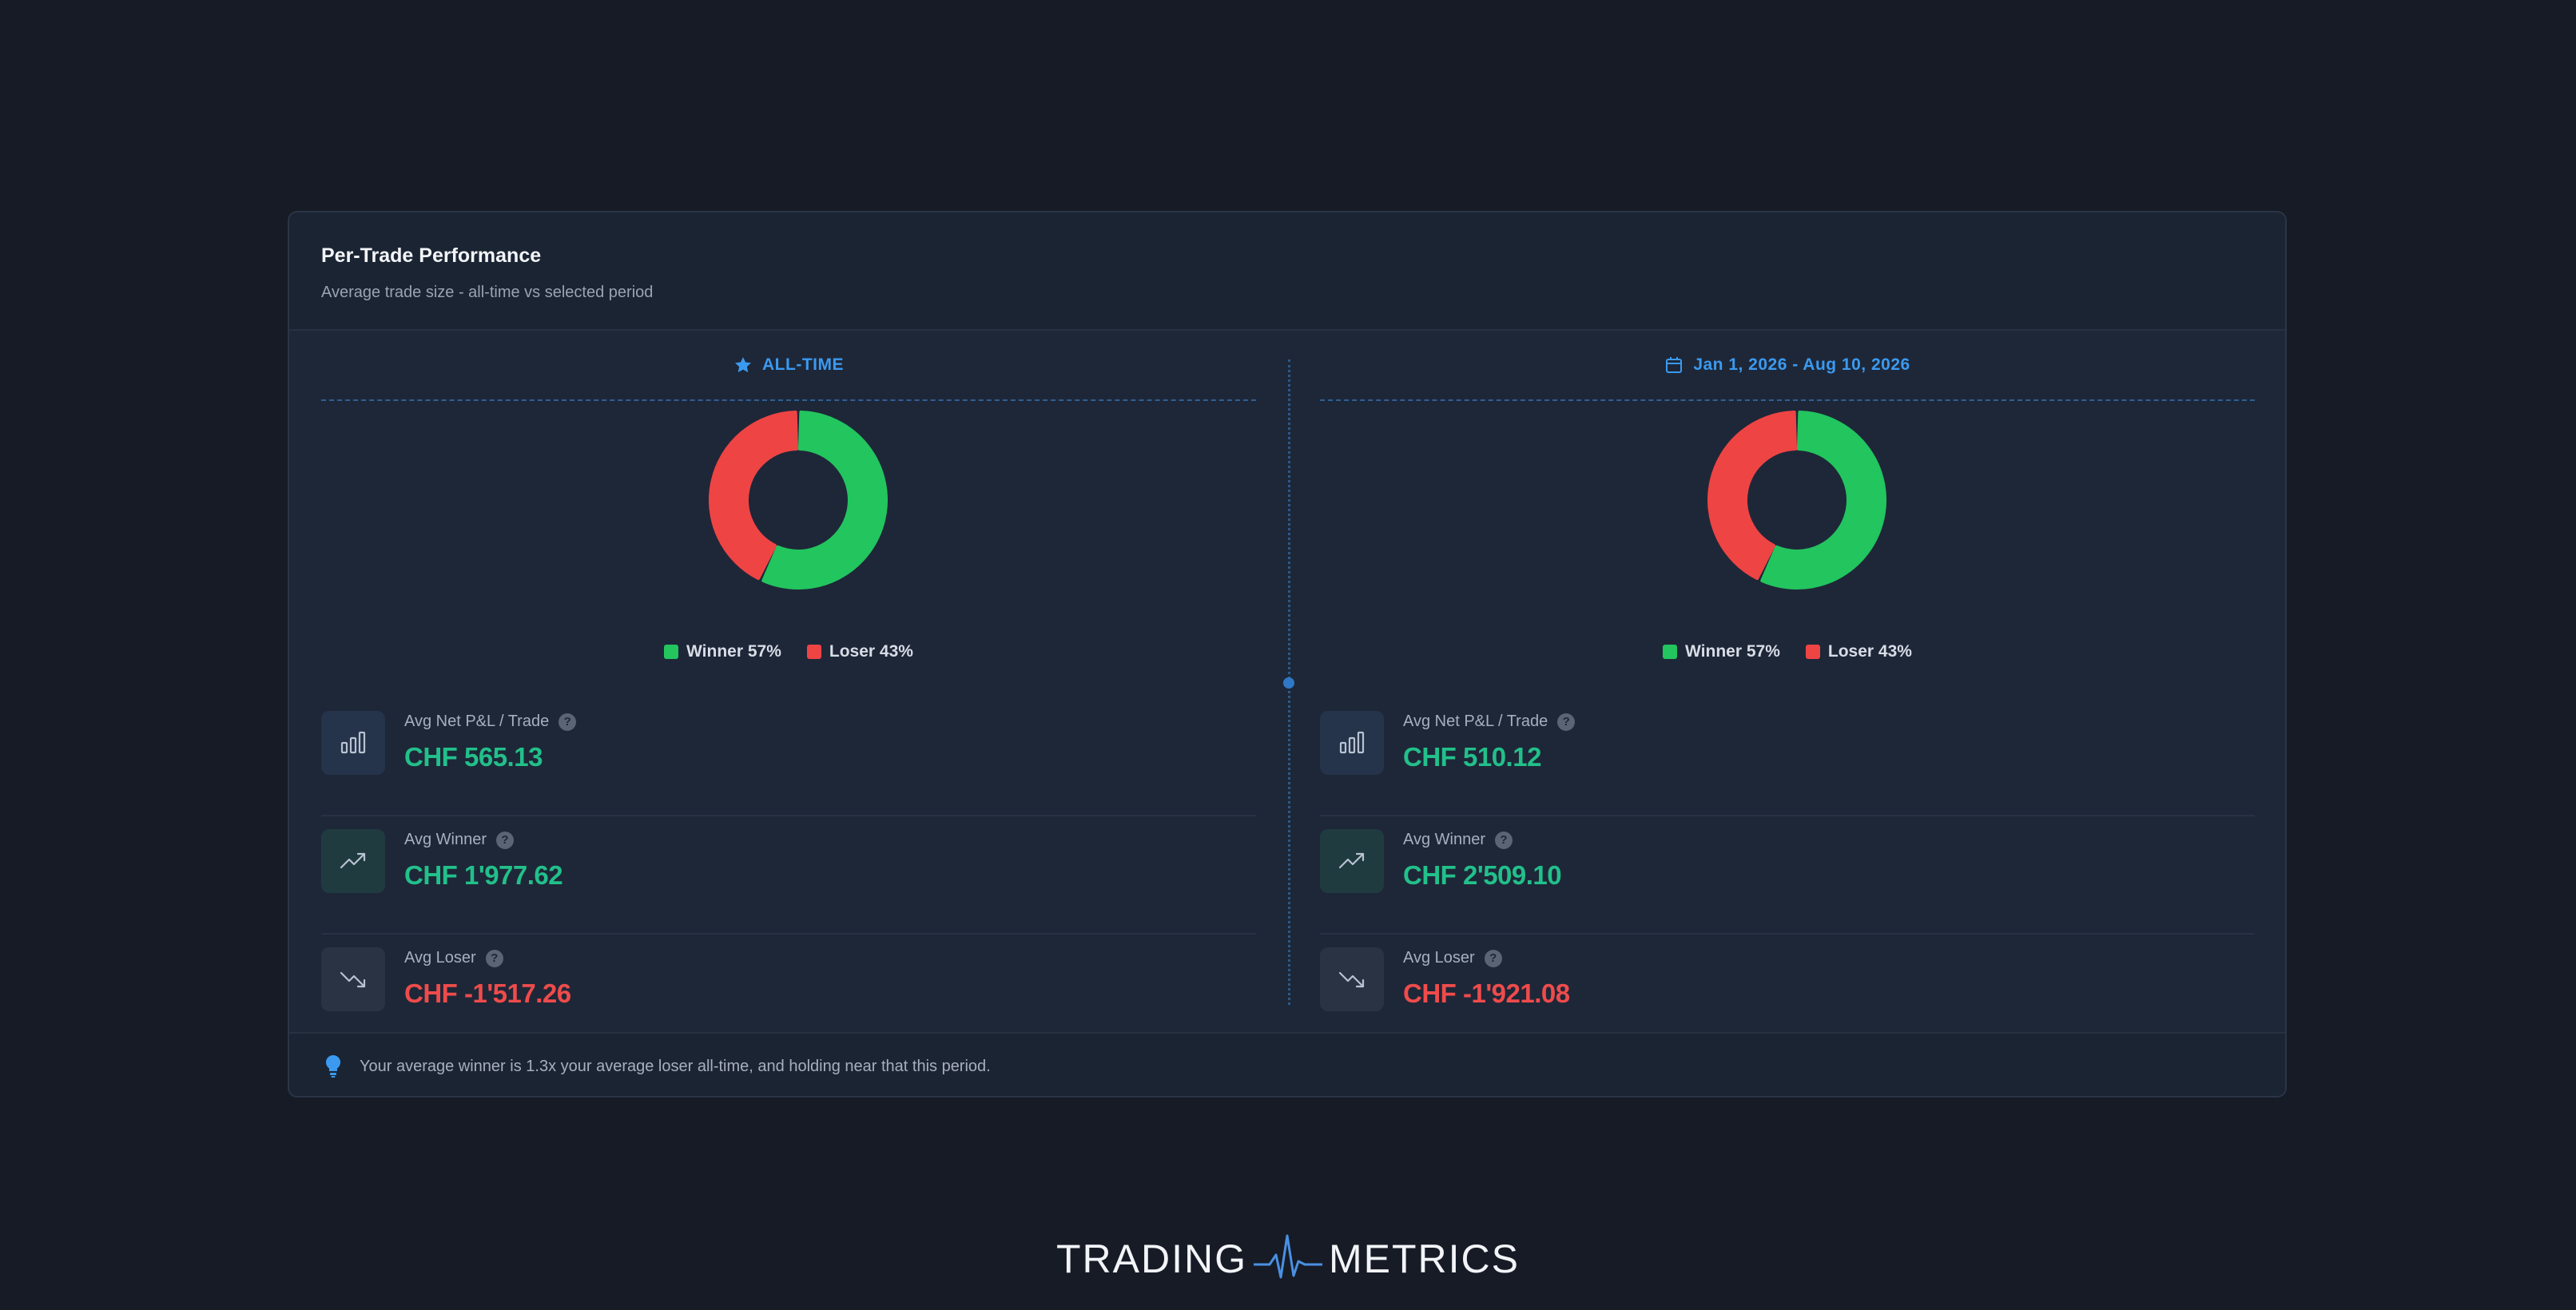 The width and height of the screenshot is (2576, 1310). Describe the element at coordinates (1787, 994) in the screenshot. I see `metric-avg-loser: Avg Loser? CHF -1'921.08` at that location.